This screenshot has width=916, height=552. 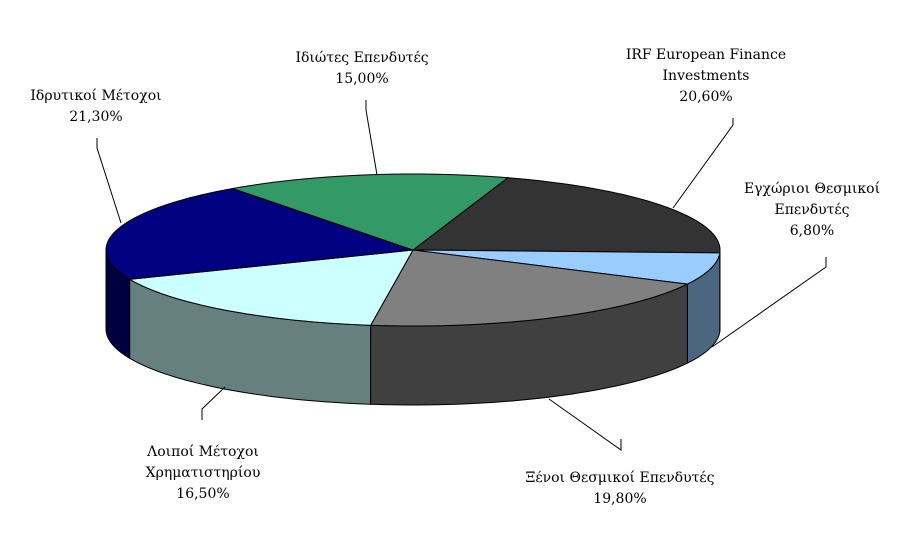 I want to click on slice-name-label: IRF European Finance, so click(x=706, y=55).